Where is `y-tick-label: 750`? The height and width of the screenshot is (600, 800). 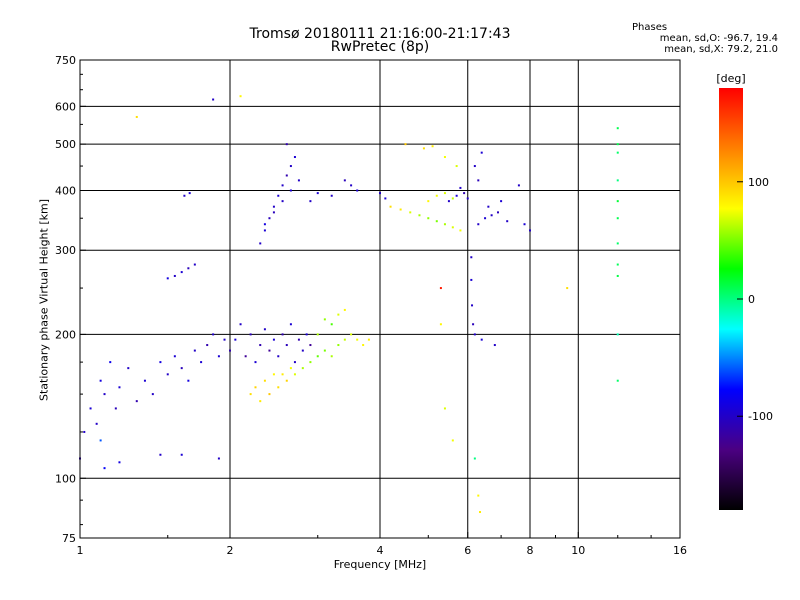 y-tick-label: 750 is located at coordinates (65, 60).